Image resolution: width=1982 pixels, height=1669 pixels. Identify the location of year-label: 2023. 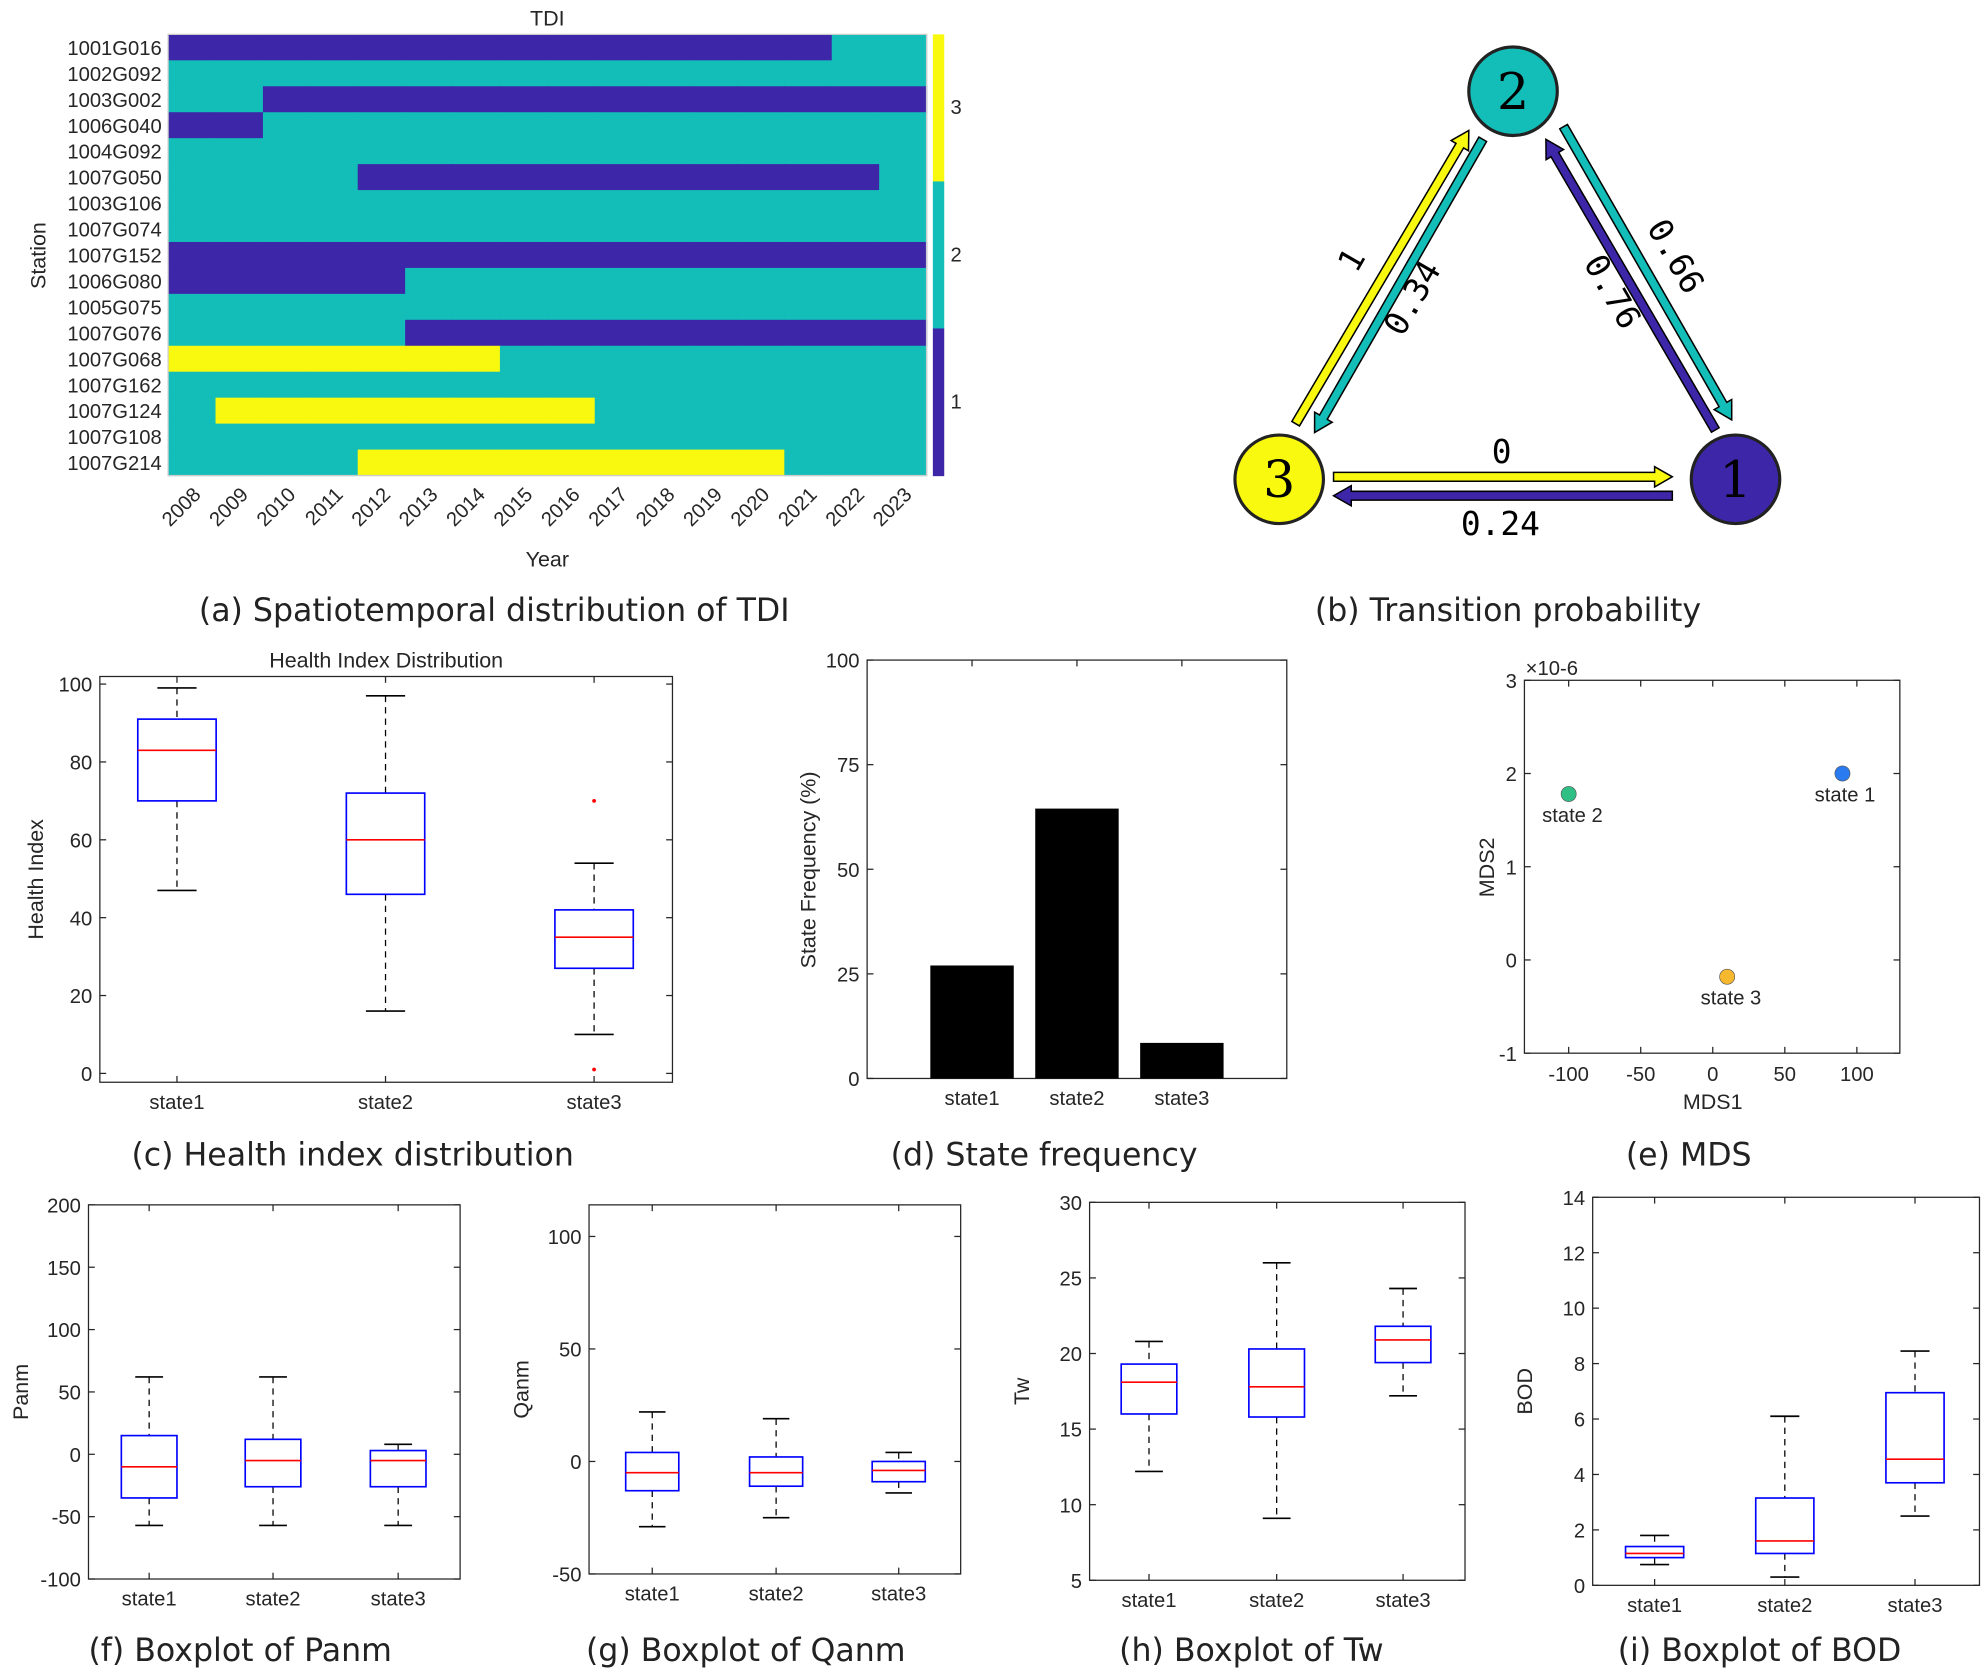
(892, 507).